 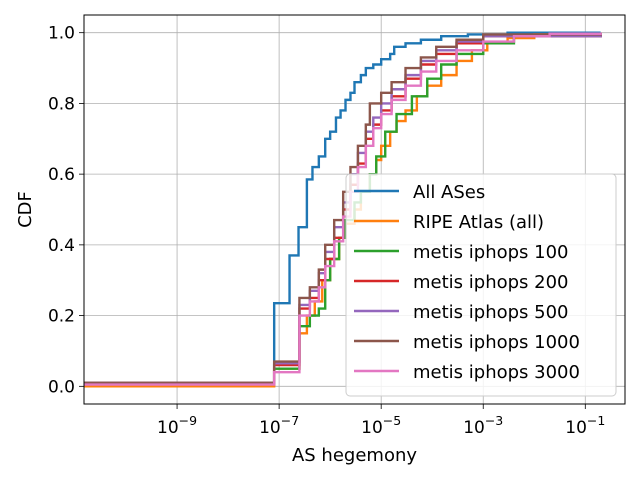 What do you see at coordinates (61, 104) in the screenshot?
I see `y-tick-label: 0.8` at bounding box center [61, 104].